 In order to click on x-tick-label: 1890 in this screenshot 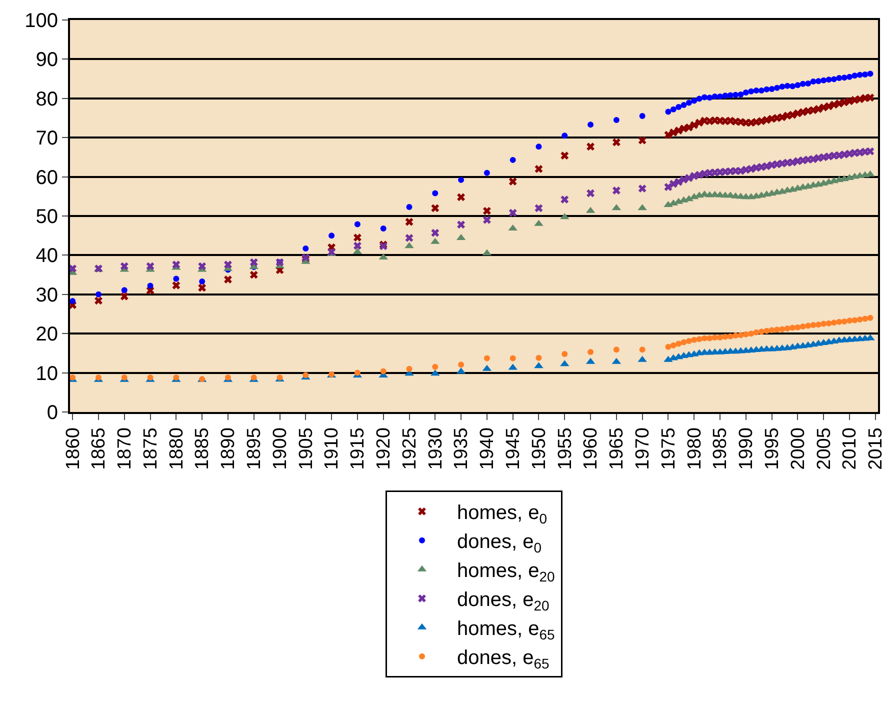, I will do `click(229, 449)`.